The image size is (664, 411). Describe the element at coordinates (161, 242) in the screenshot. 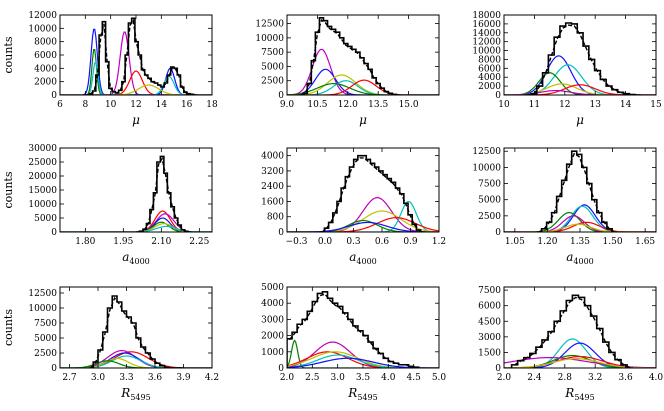

I see `x-tick-label: 2.10` at that location.